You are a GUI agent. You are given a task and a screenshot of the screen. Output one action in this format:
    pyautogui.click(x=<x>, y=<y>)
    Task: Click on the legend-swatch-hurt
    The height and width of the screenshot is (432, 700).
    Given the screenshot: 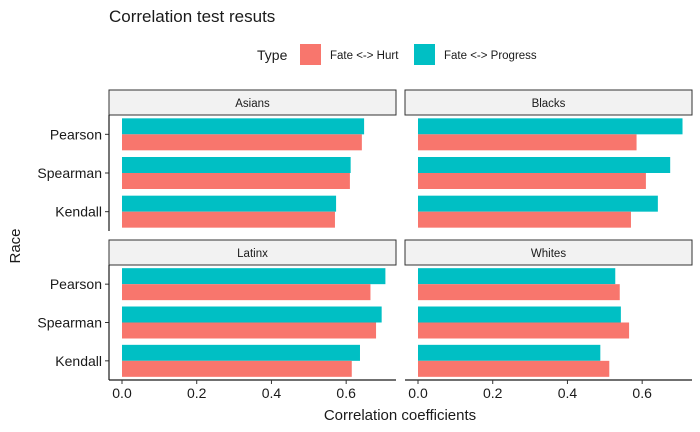 What is the action you would take?
    pyautogui.click(x=310, y=54)
    